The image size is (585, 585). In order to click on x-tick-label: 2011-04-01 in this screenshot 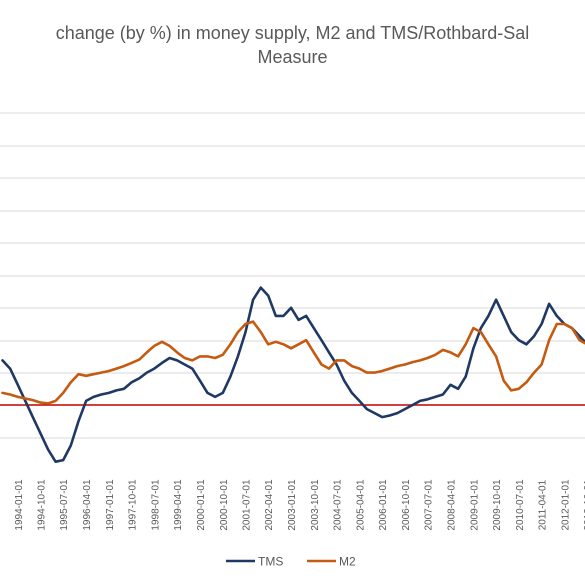, I will do `click(543, 504)`.